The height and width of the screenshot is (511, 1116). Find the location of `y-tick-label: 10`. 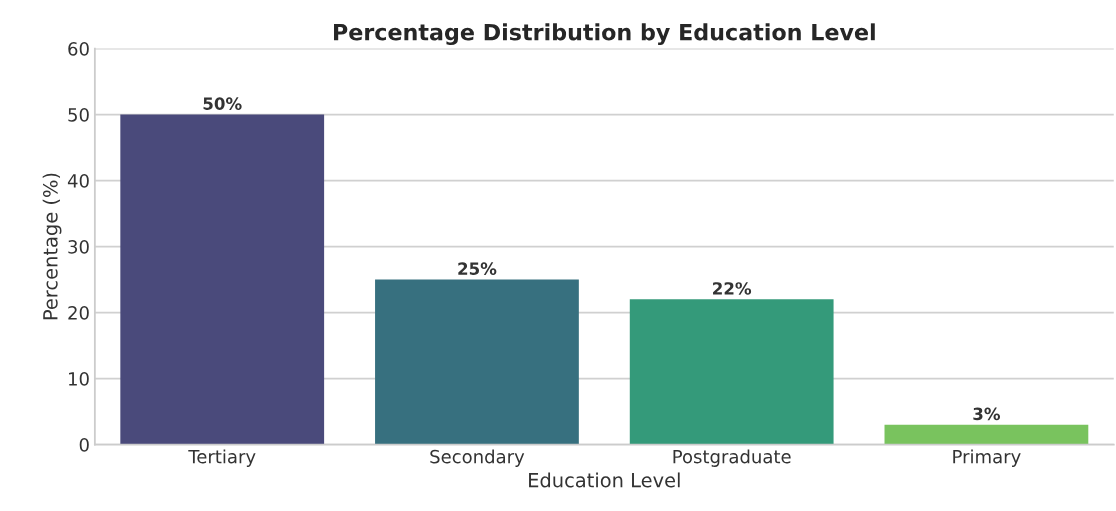

y-tick-label: 10 is located at coordinates (79, 379).